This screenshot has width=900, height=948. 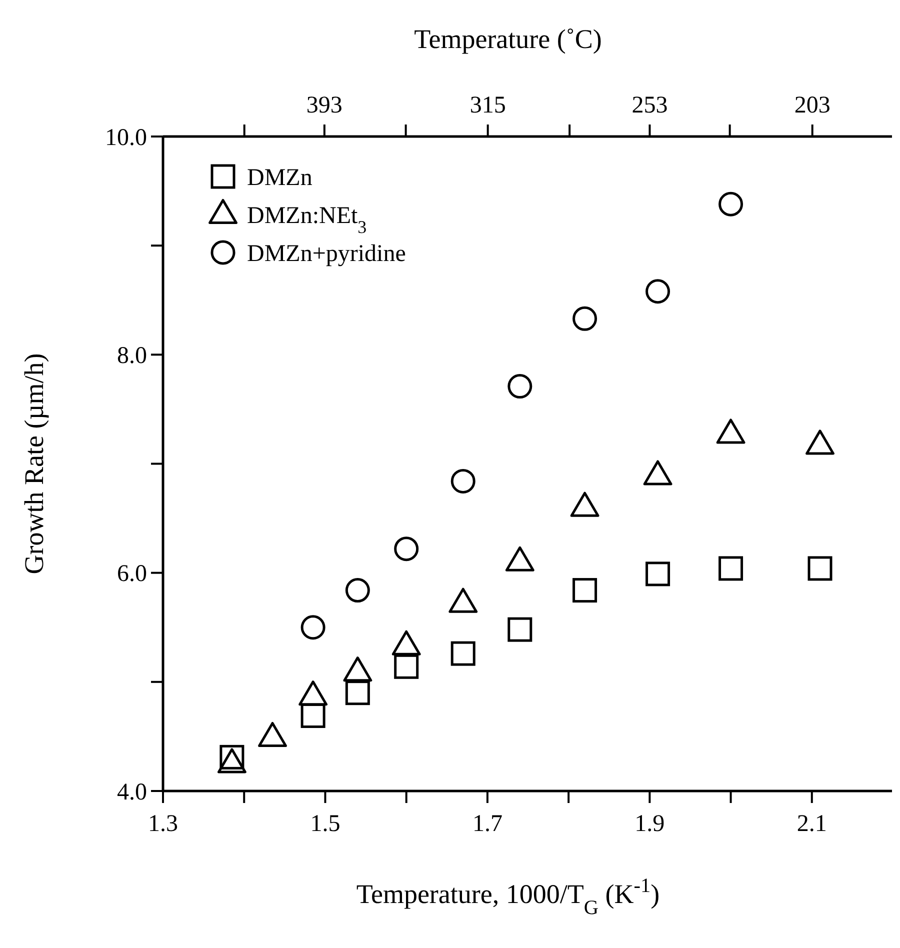 What do you see at coordinates (508, 897) in the screenshot?
I see `x-axis-title: Temperature, 1000/T$_{G}$ (K$^{-1}$)` at bounding box center [508, 897].